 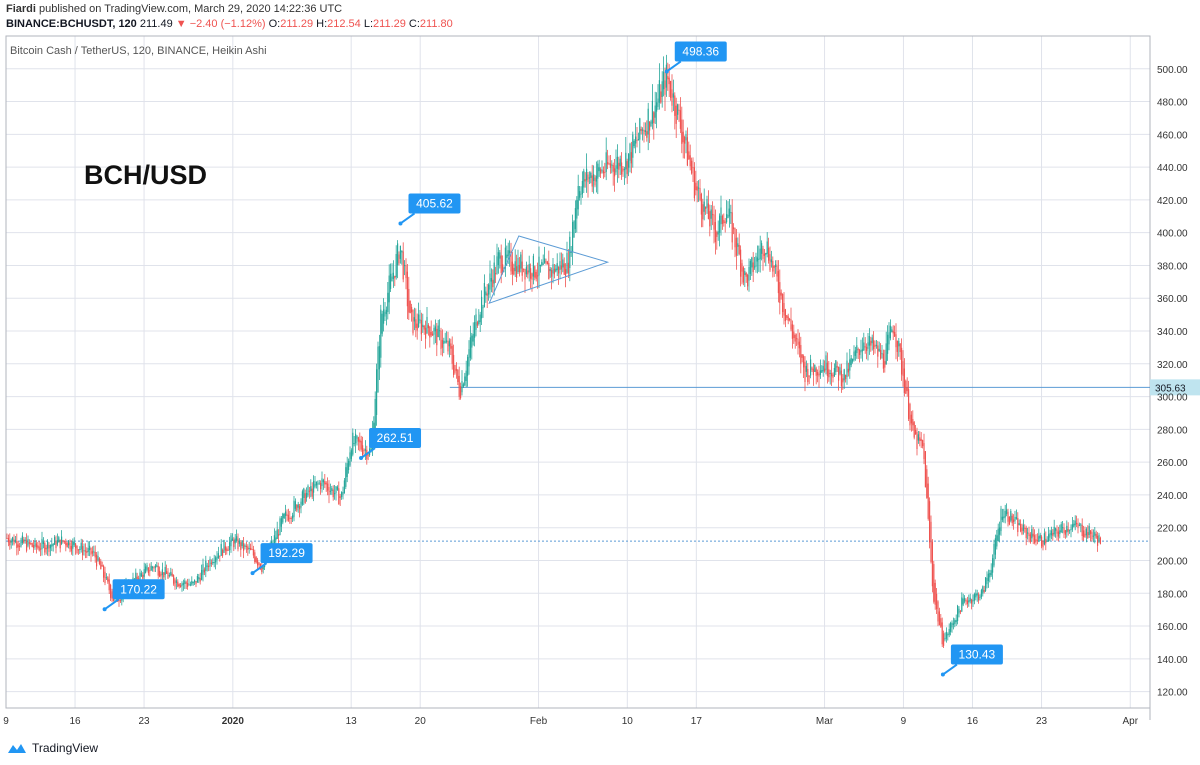 What do you see at coordinates (1172, 103) in the screenshot?
I see `y-tick-label: 480.00` at bounding box center [1172, 103].